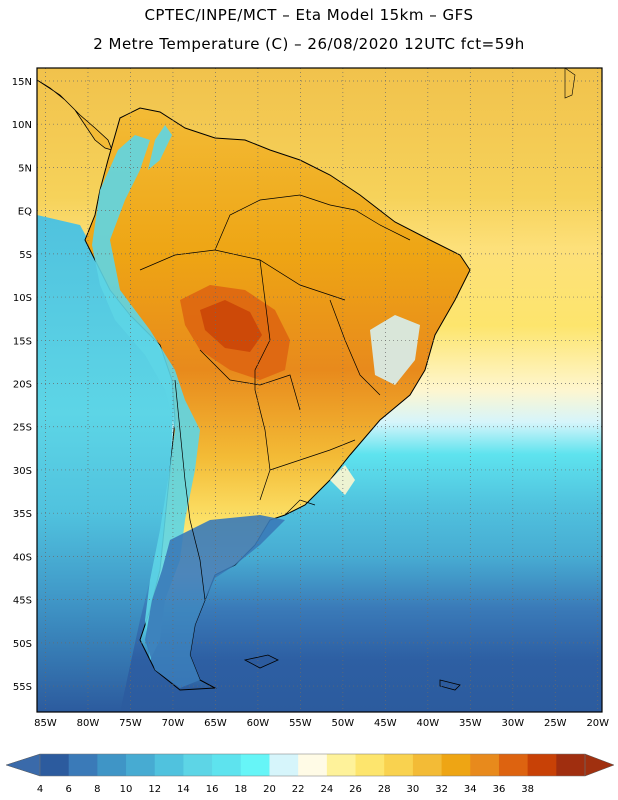 The image size is (618, 800). I want to click on lat-label: 40S, so click(22, 557).